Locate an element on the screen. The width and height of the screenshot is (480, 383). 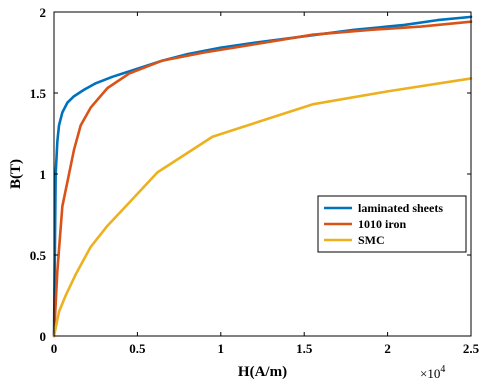
x-axis-multiplier: ×10⁴ is located at coordinates (432, 372).